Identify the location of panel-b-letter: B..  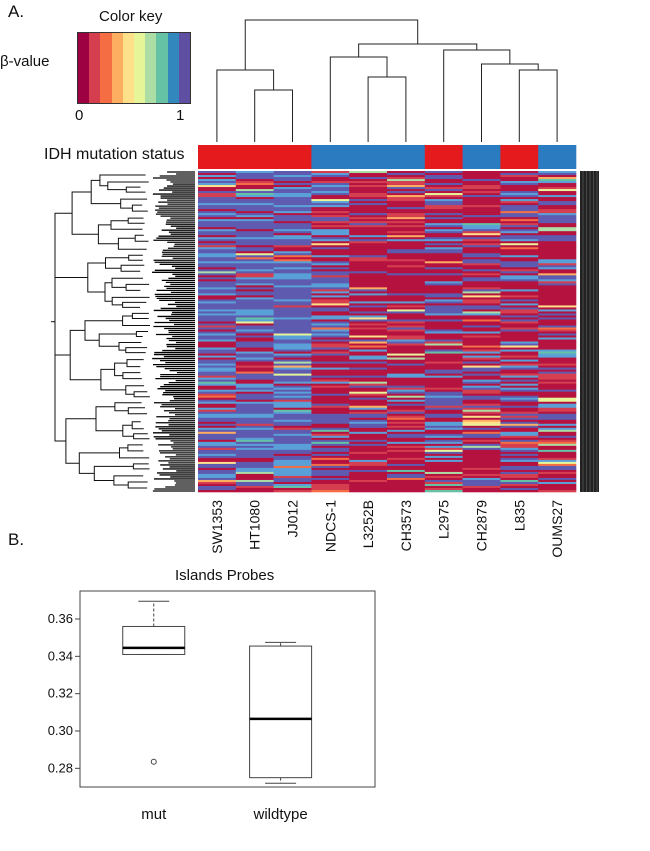
(16, 539).